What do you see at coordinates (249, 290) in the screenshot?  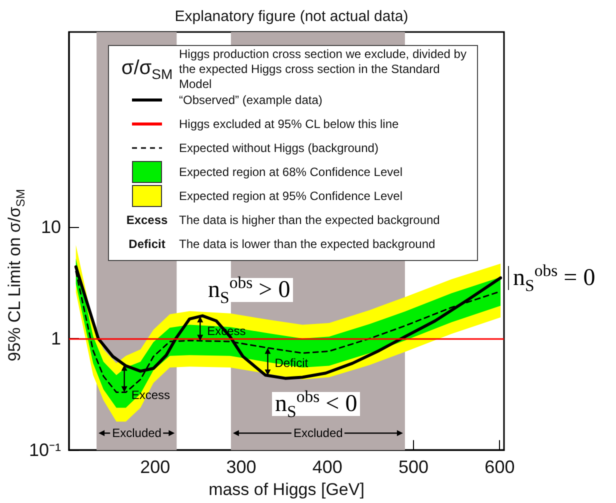 I see `annotation: n$_{S}$$^{obs}$ > 0` at bounding box center [249, 290].